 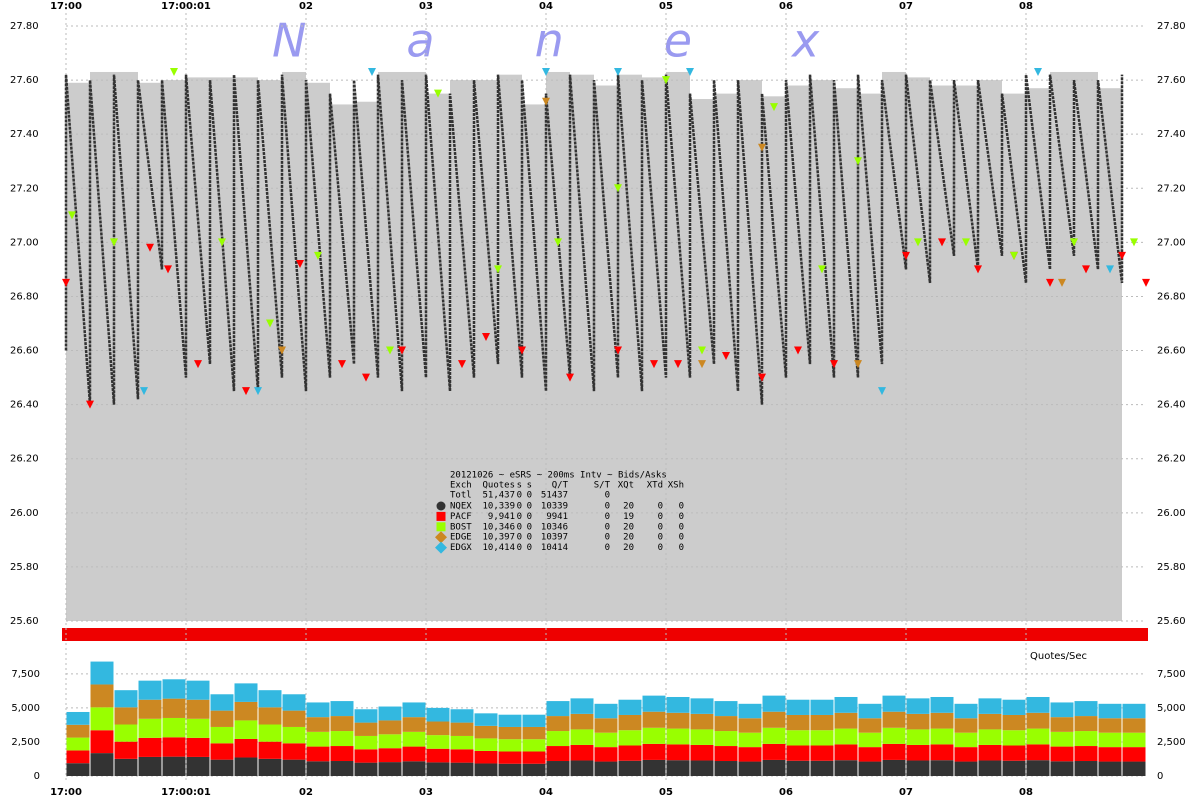 I want to click on y-tick-label-right: 5,000, so click(x=1171, y=708).